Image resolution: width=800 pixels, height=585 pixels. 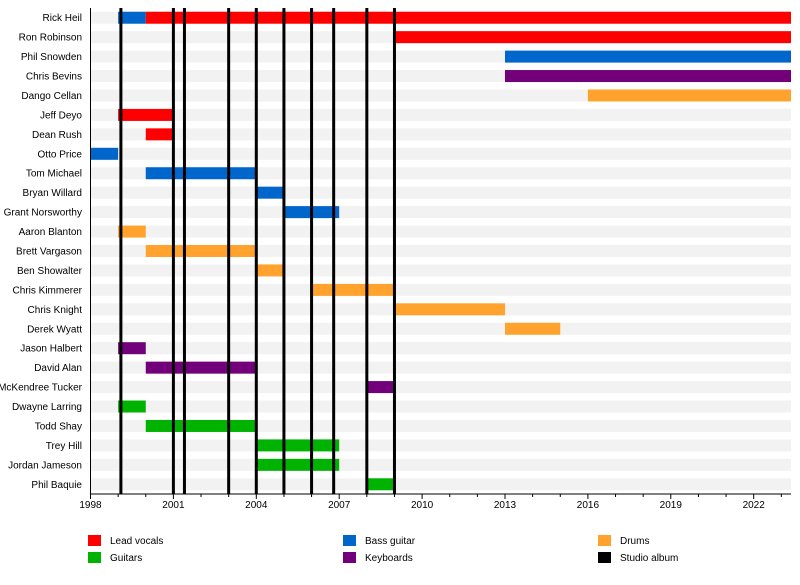 I want to click on legend-swatch-keys, so click(x=349, y=557).